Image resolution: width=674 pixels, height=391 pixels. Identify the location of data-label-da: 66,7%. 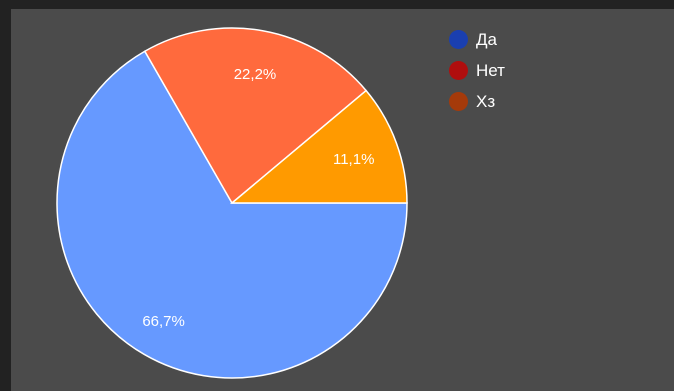
(163, 321).